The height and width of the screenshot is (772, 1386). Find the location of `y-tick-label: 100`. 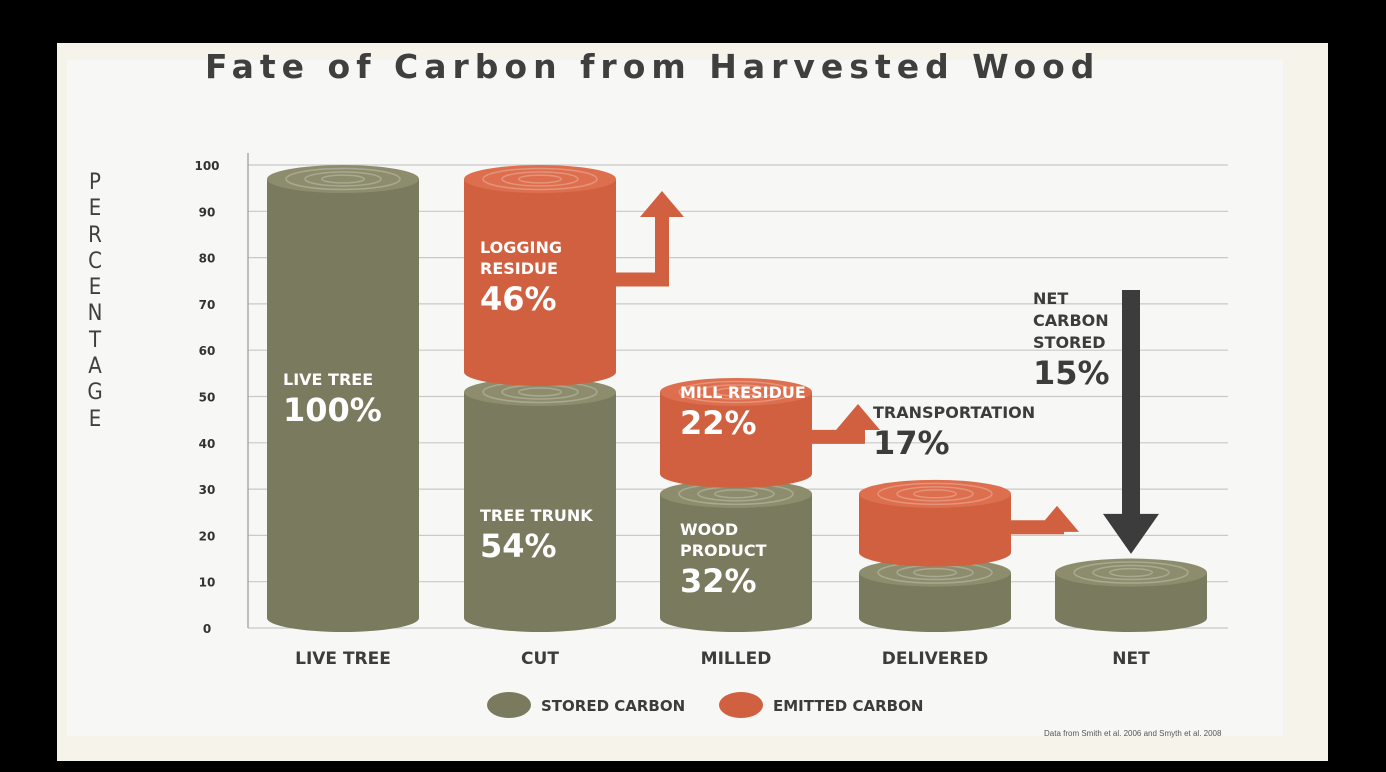

y-tick-label: 100 is located at coordinates (206, 166).